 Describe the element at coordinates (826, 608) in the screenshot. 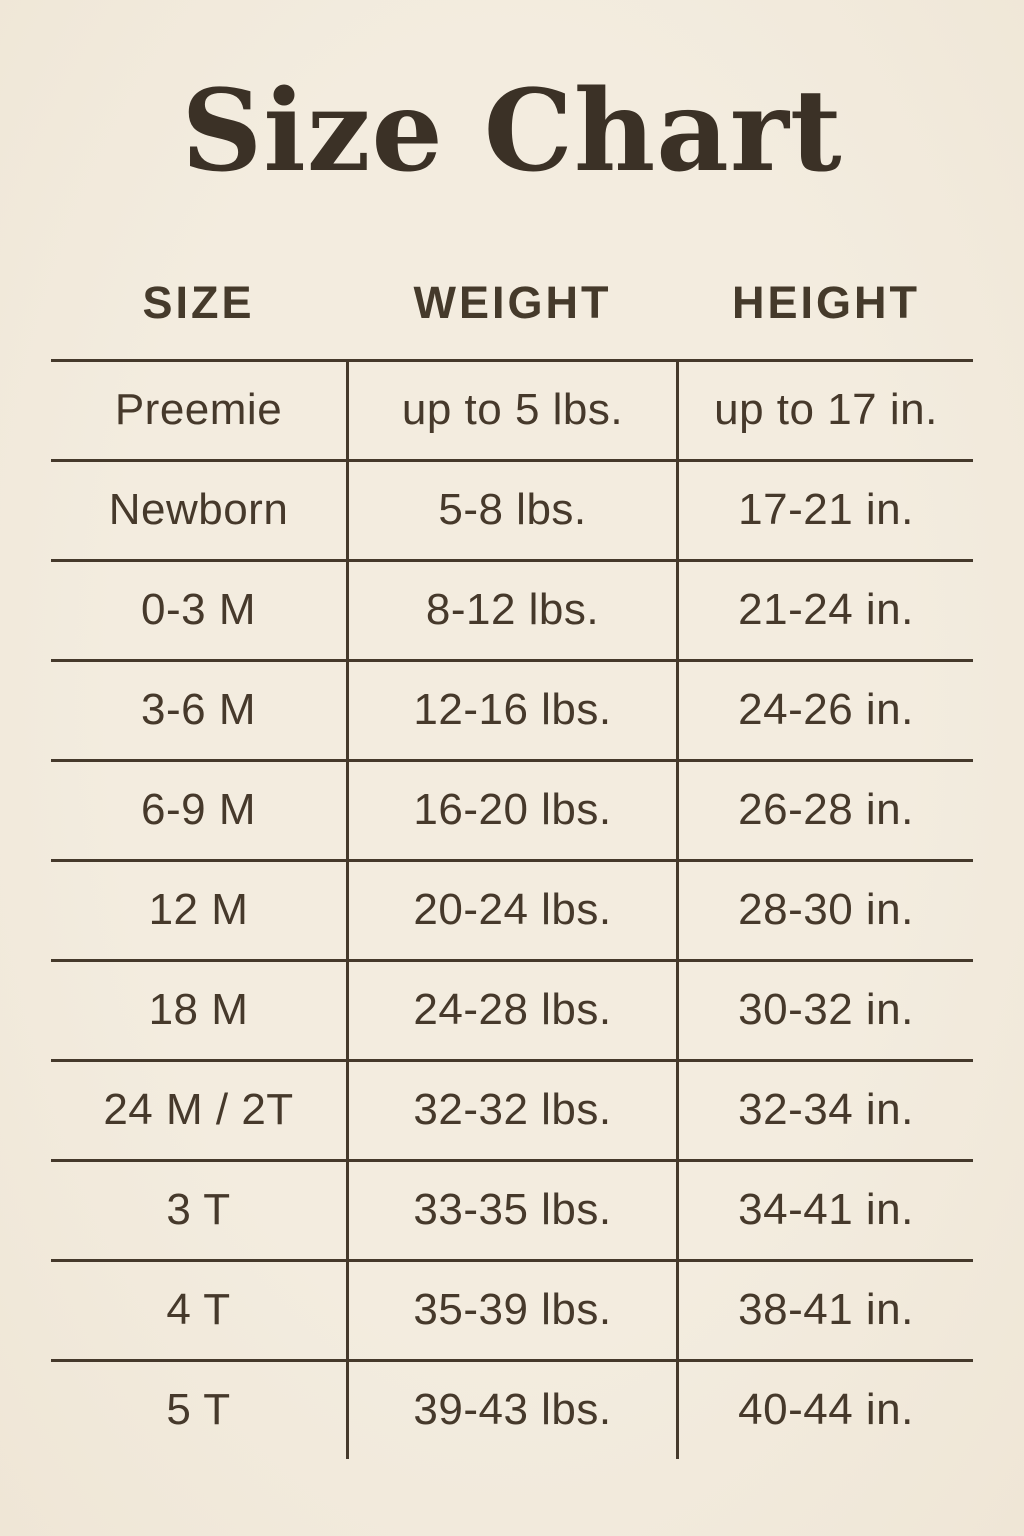

I see `cell-height: 21-24 in.` at that location.